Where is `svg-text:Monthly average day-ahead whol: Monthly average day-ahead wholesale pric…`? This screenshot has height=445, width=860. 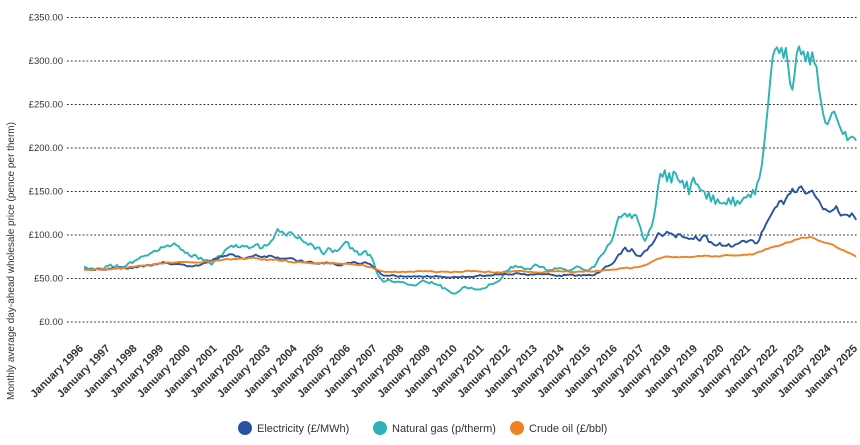 svg-text:Monthly average day-ahead whol: Monthly average day-ahead wholesale pric… is located at coordinates (11, 261).